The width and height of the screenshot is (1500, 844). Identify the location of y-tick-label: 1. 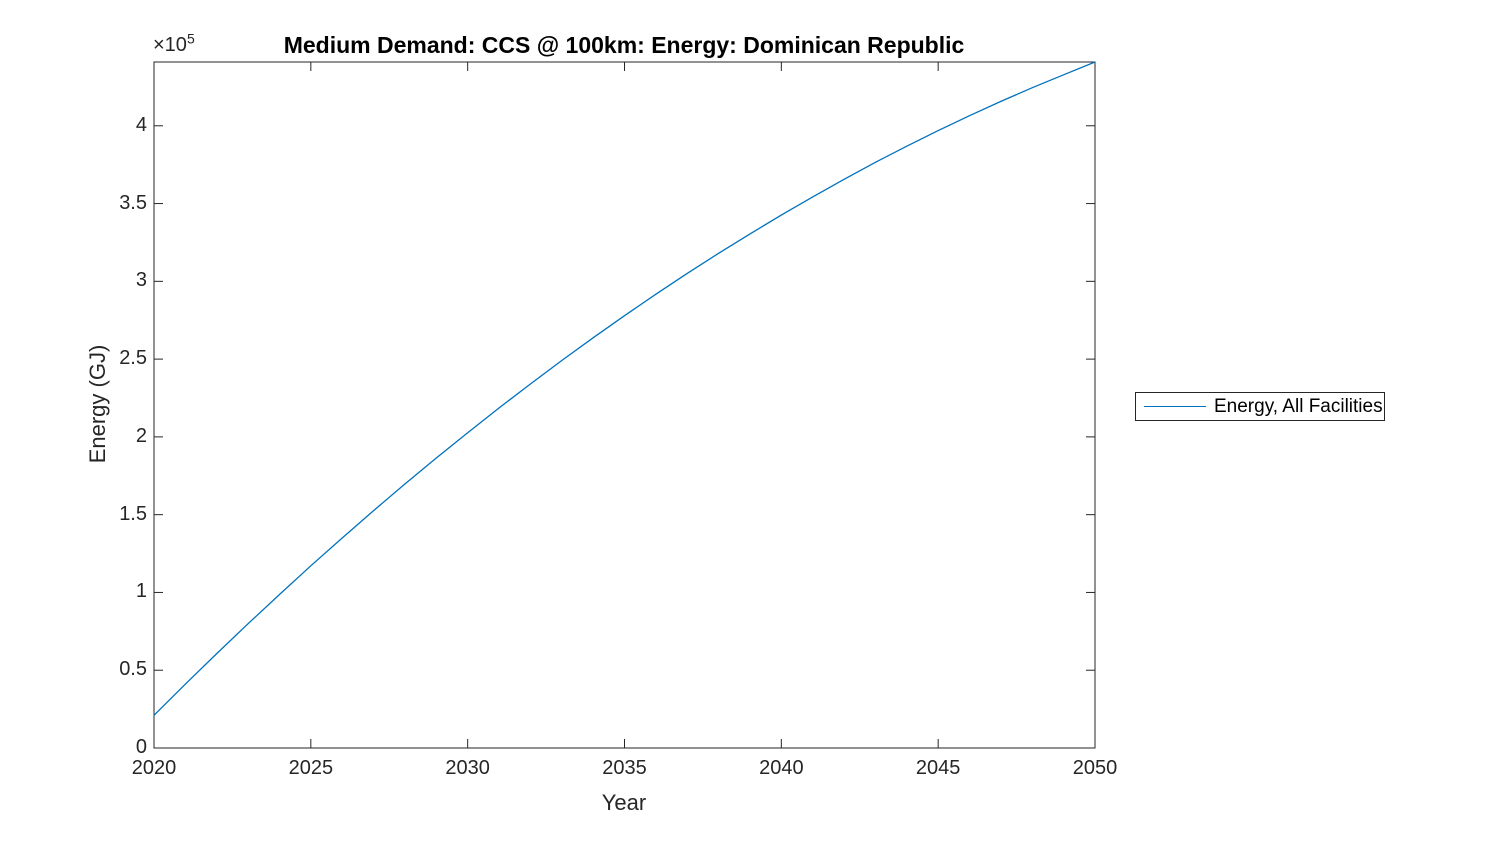
(141, 591).